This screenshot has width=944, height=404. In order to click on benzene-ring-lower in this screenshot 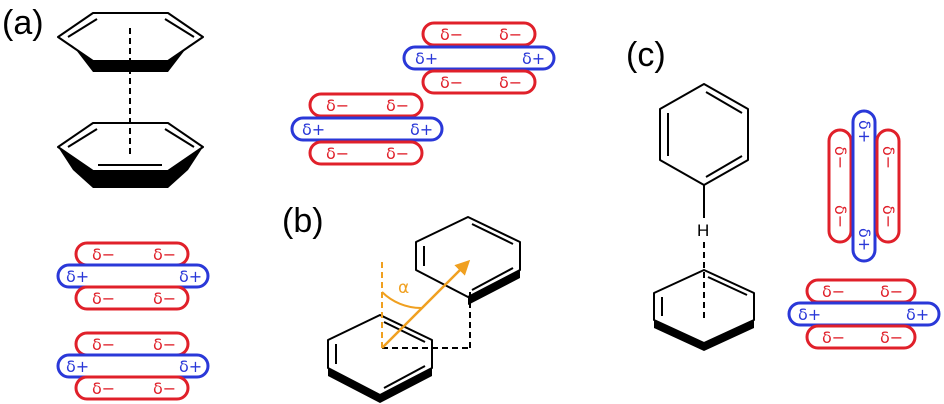, I will do `click(380, 358)`.